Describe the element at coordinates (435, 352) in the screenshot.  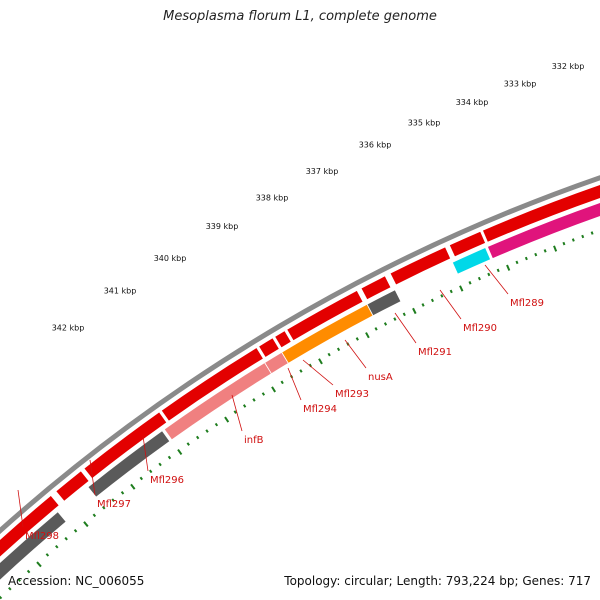
I see `gene-label: Mfl291` at that location.